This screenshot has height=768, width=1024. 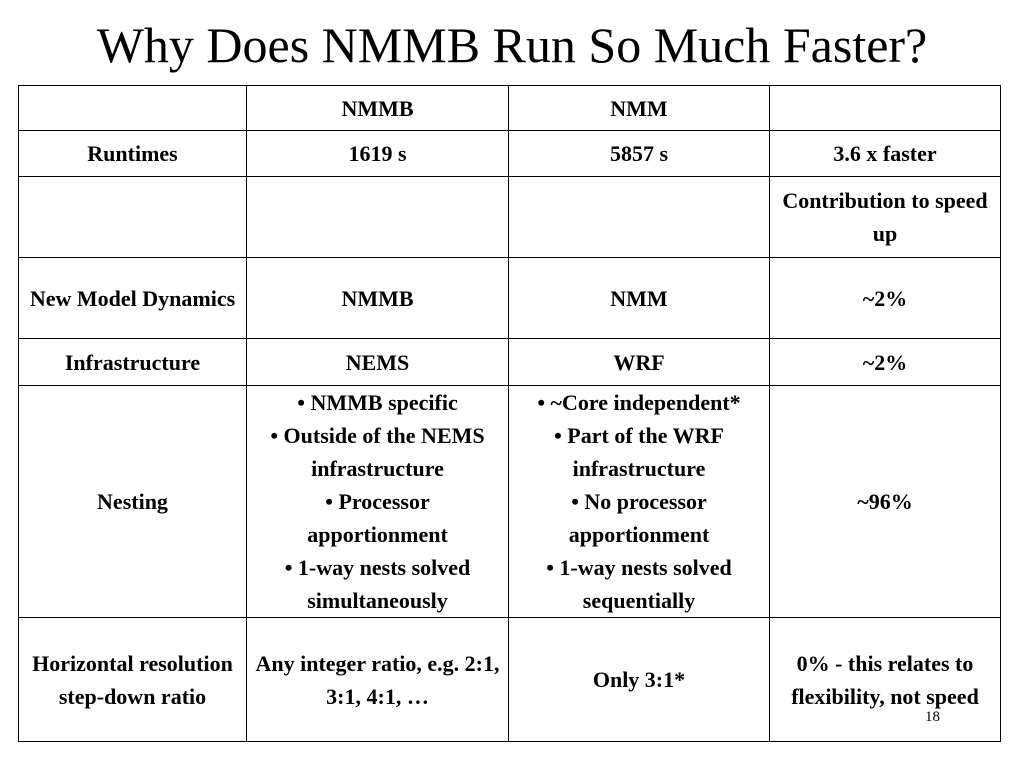 I want to click on nmm-cell: 5857 s, so click(x=639, y=153).